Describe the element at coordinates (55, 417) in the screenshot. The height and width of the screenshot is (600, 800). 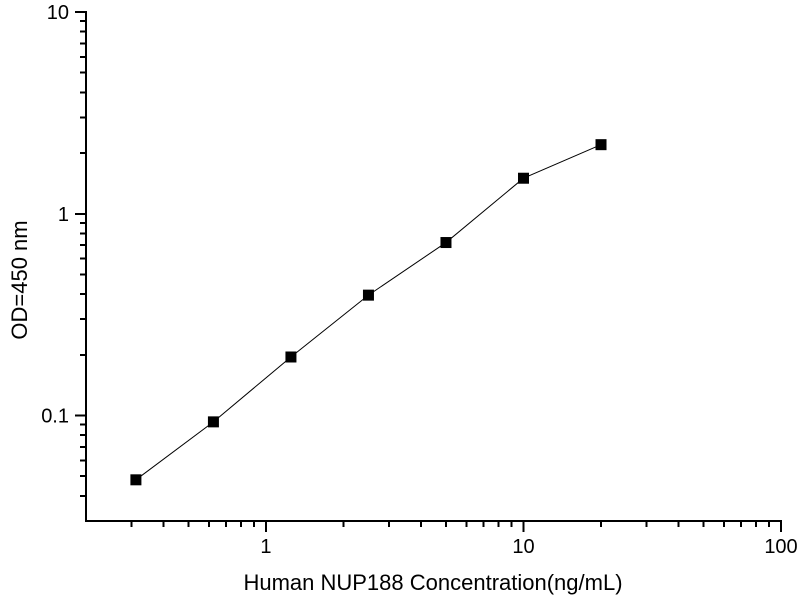
I see `y-tick-label: 0.1` at that location.